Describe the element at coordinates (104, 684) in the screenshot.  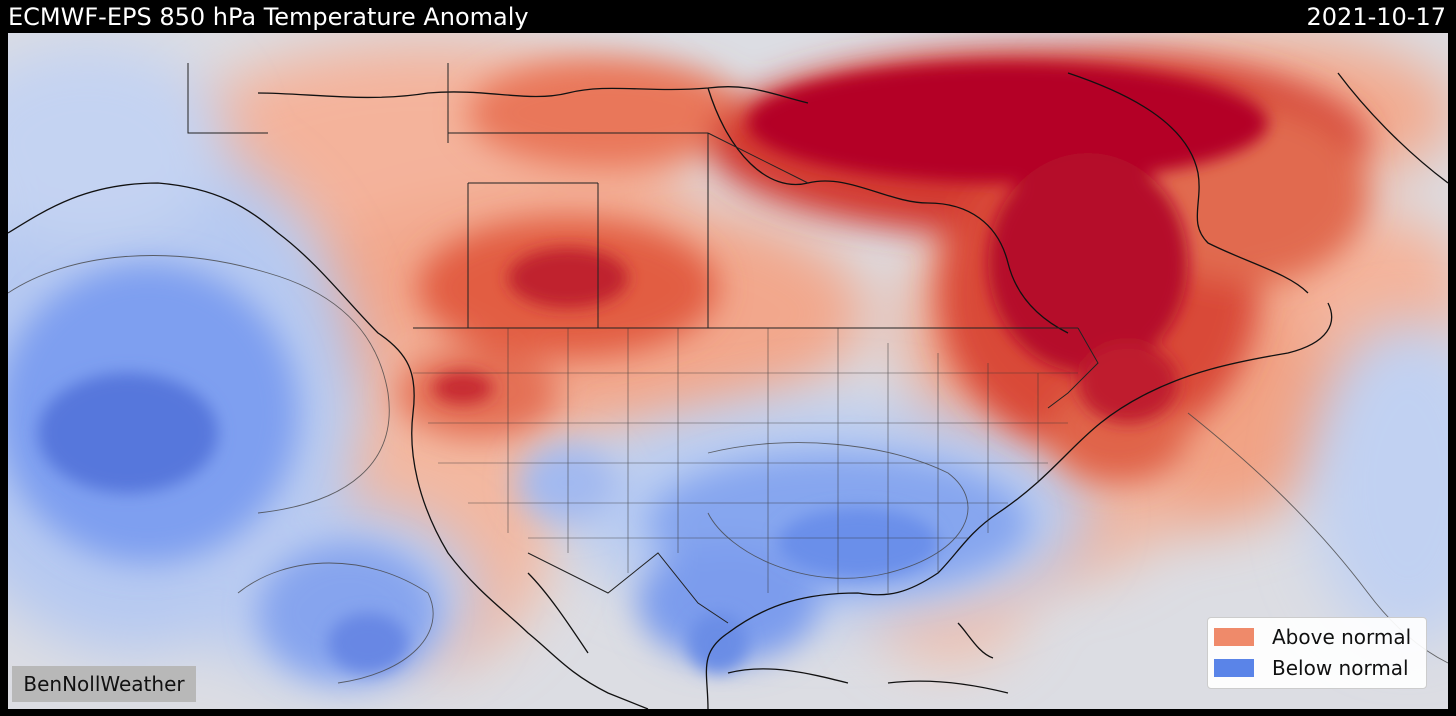
I see `watermark-badge: BenNollWeather` at that location.